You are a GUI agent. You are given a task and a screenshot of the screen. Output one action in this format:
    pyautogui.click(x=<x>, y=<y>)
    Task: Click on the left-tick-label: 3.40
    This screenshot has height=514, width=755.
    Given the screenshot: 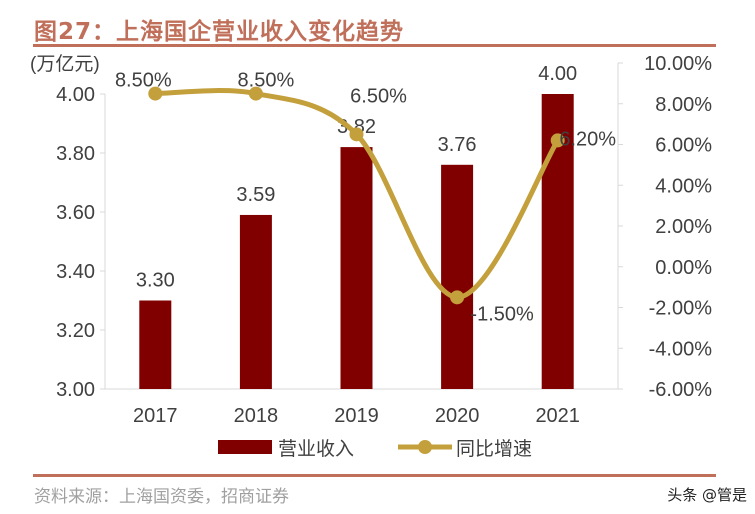 What is the action you would take?
    pyautogui.click(x=75, y=272)
    